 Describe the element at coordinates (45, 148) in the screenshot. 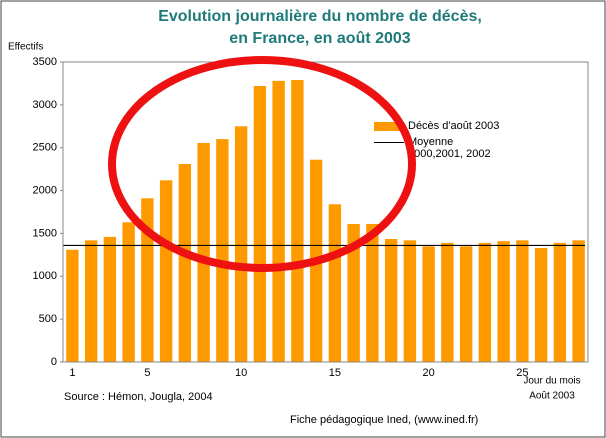

I see `y-tick-label: 2500` at that location.